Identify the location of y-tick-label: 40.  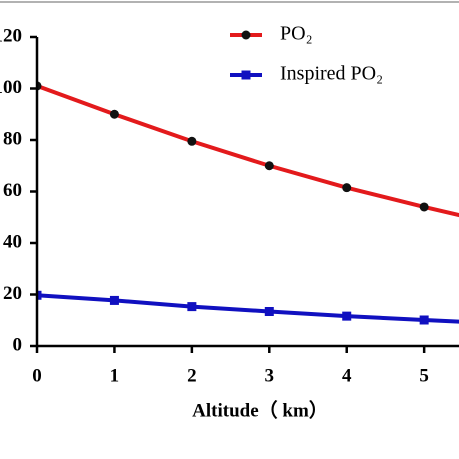
(12, 241).